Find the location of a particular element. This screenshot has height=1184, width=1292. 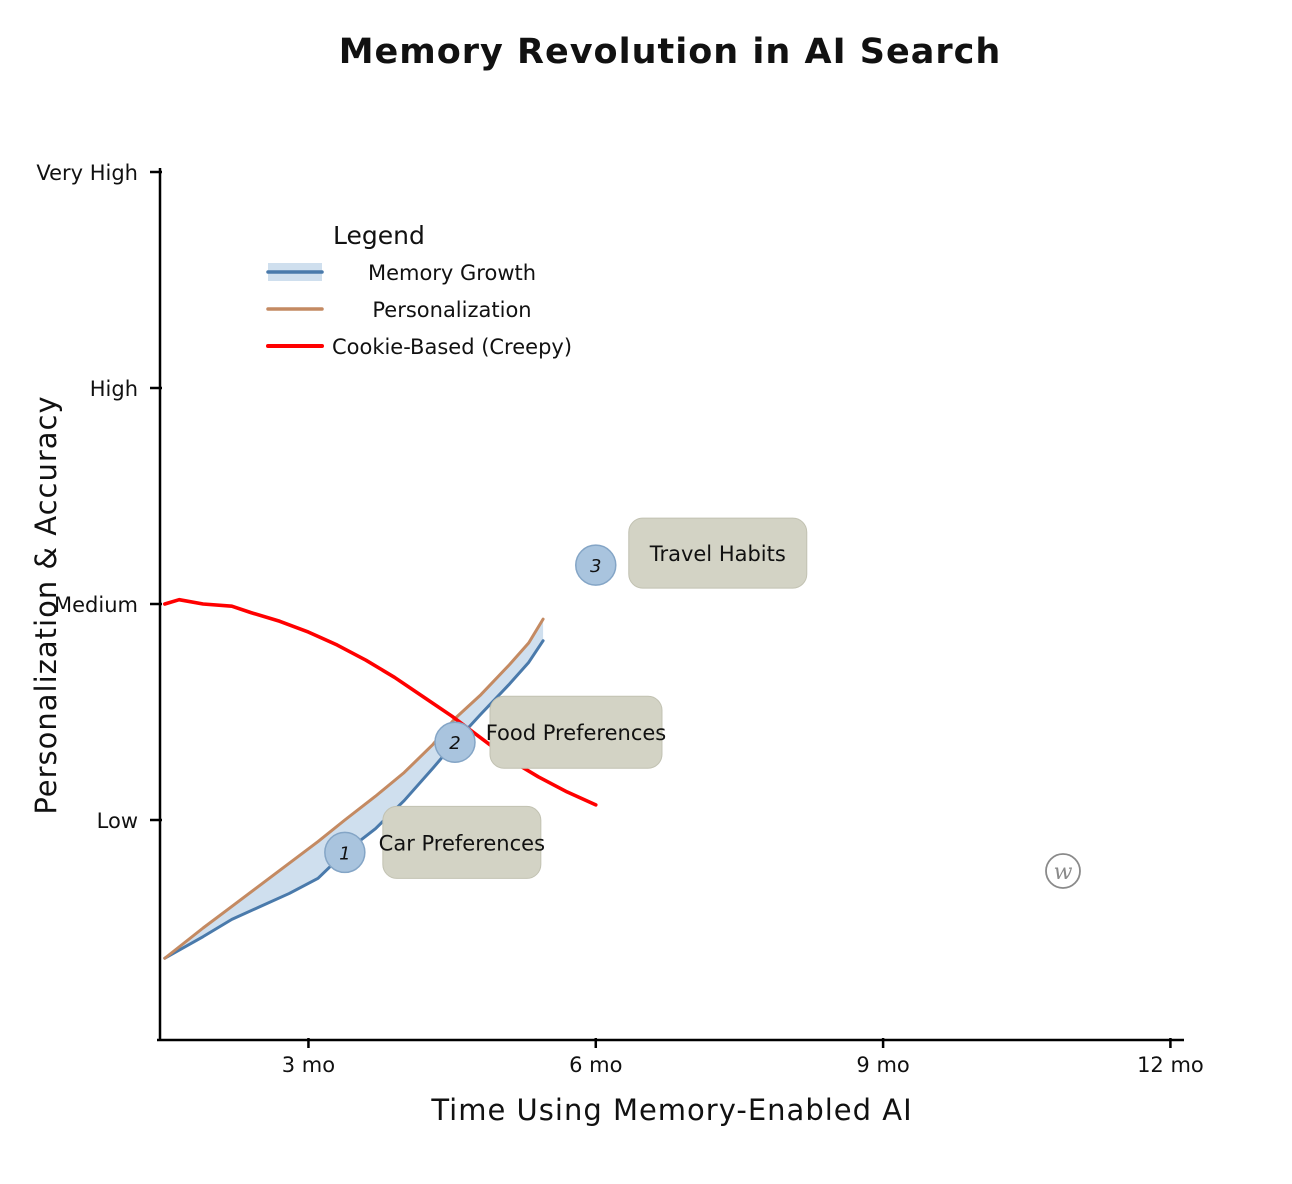

watermark-circle is located at coordinates (1063, 871).